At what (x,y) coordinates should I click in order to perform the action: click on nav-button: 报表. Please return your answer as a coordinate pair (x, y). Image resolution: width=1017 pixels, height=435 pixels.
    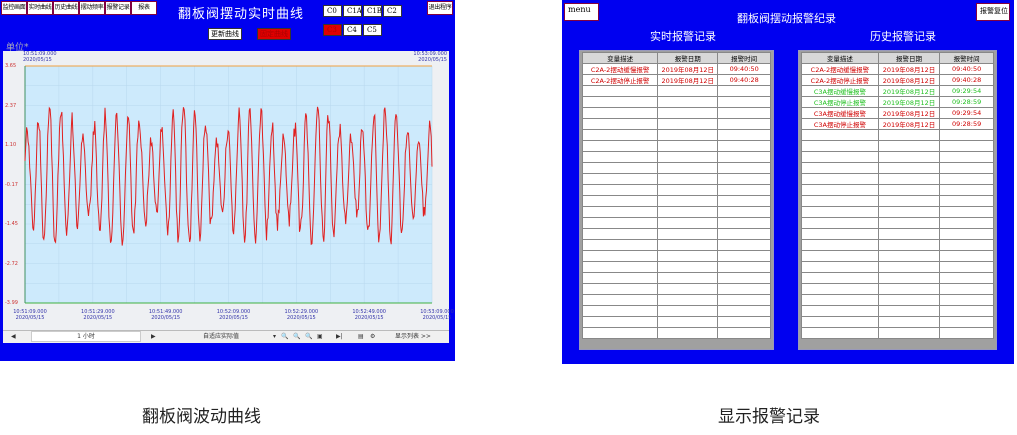
    Looking at the image, I should click on (144, 8).